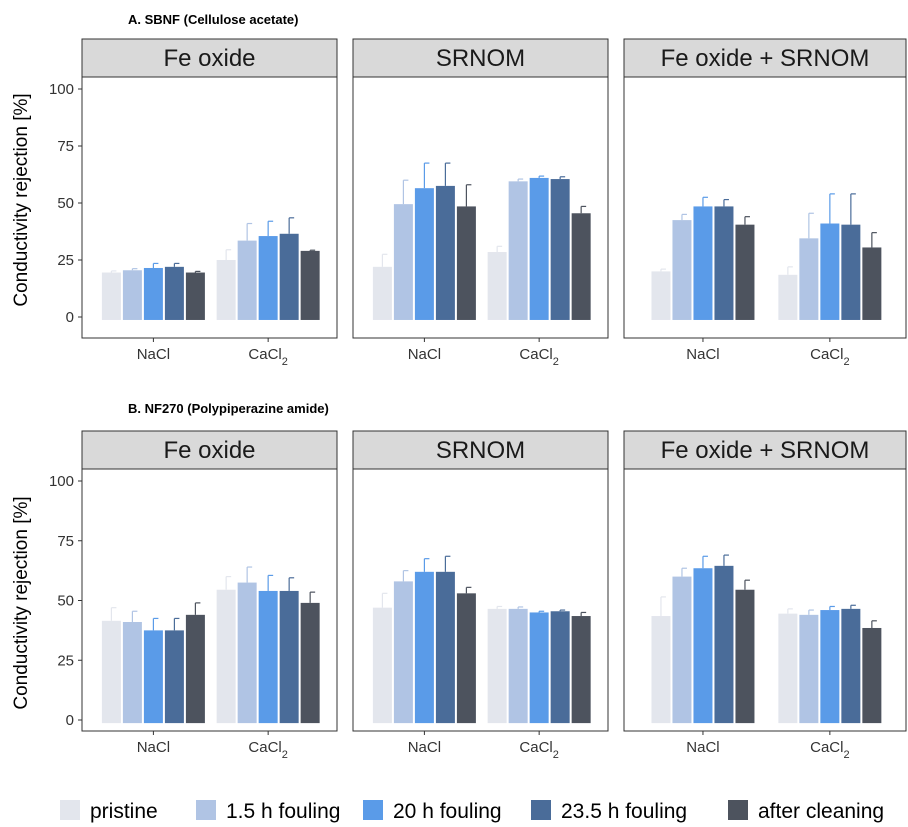 This screenshot has width=908, height=827. I want to click on legend-item: 1.5 h fouling, so click(268, 811).